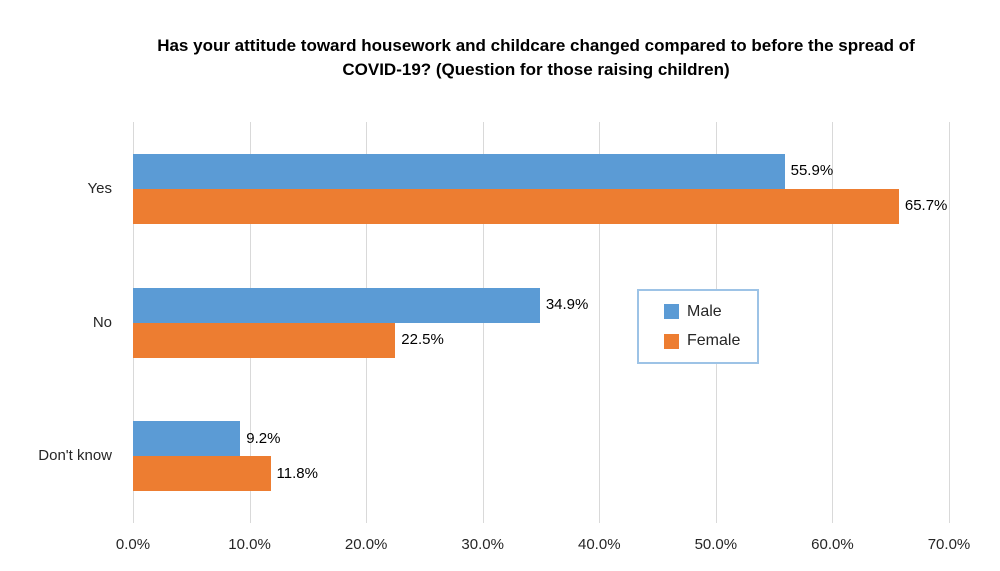 Image resolution: width=1000 pixels, height=571 pixels. I want to click on legend-label-female: Female, so click(714, 341).